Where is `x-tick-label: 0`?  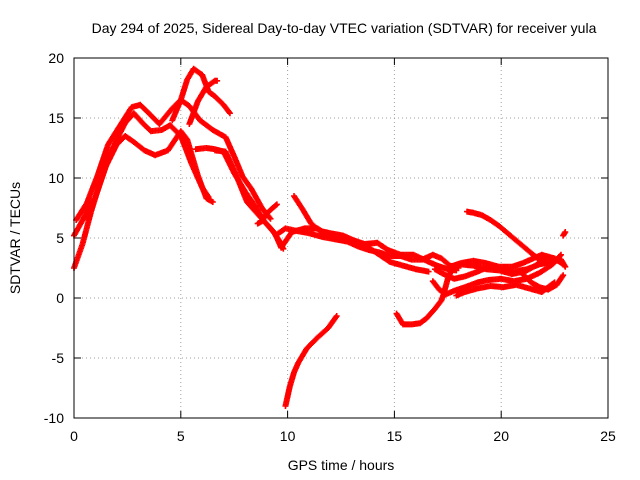
x-tick-label: 0 is located at coordinates (74, 436).